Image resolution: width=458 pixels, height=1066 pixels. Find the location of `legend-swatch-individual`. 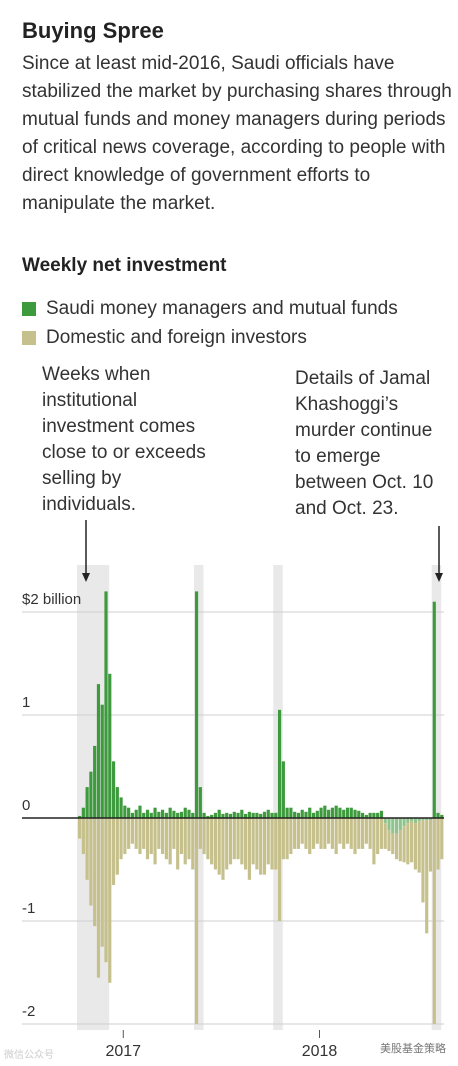

legend-swatch-individual is located at coordinates (29, 338).